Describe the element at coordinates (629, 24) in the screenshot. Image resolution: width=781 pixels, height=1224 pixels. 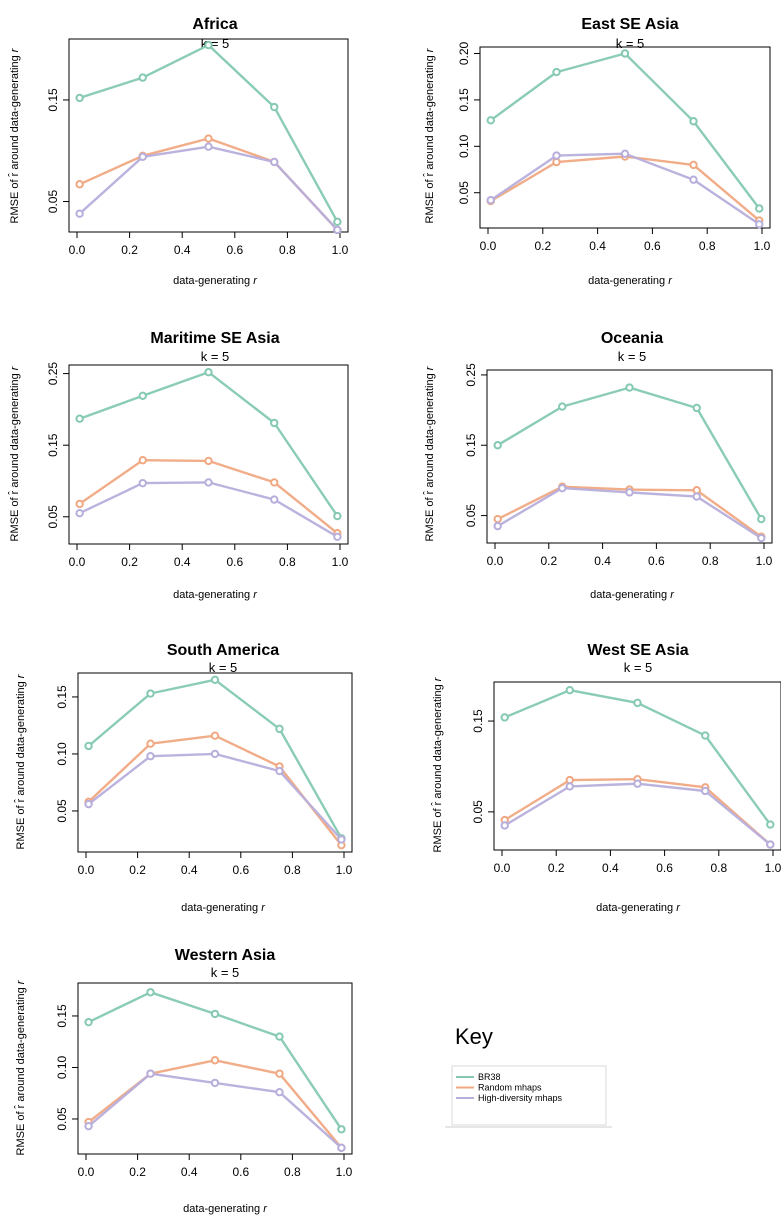
I see `chart-title: East SE Asia` at that location.